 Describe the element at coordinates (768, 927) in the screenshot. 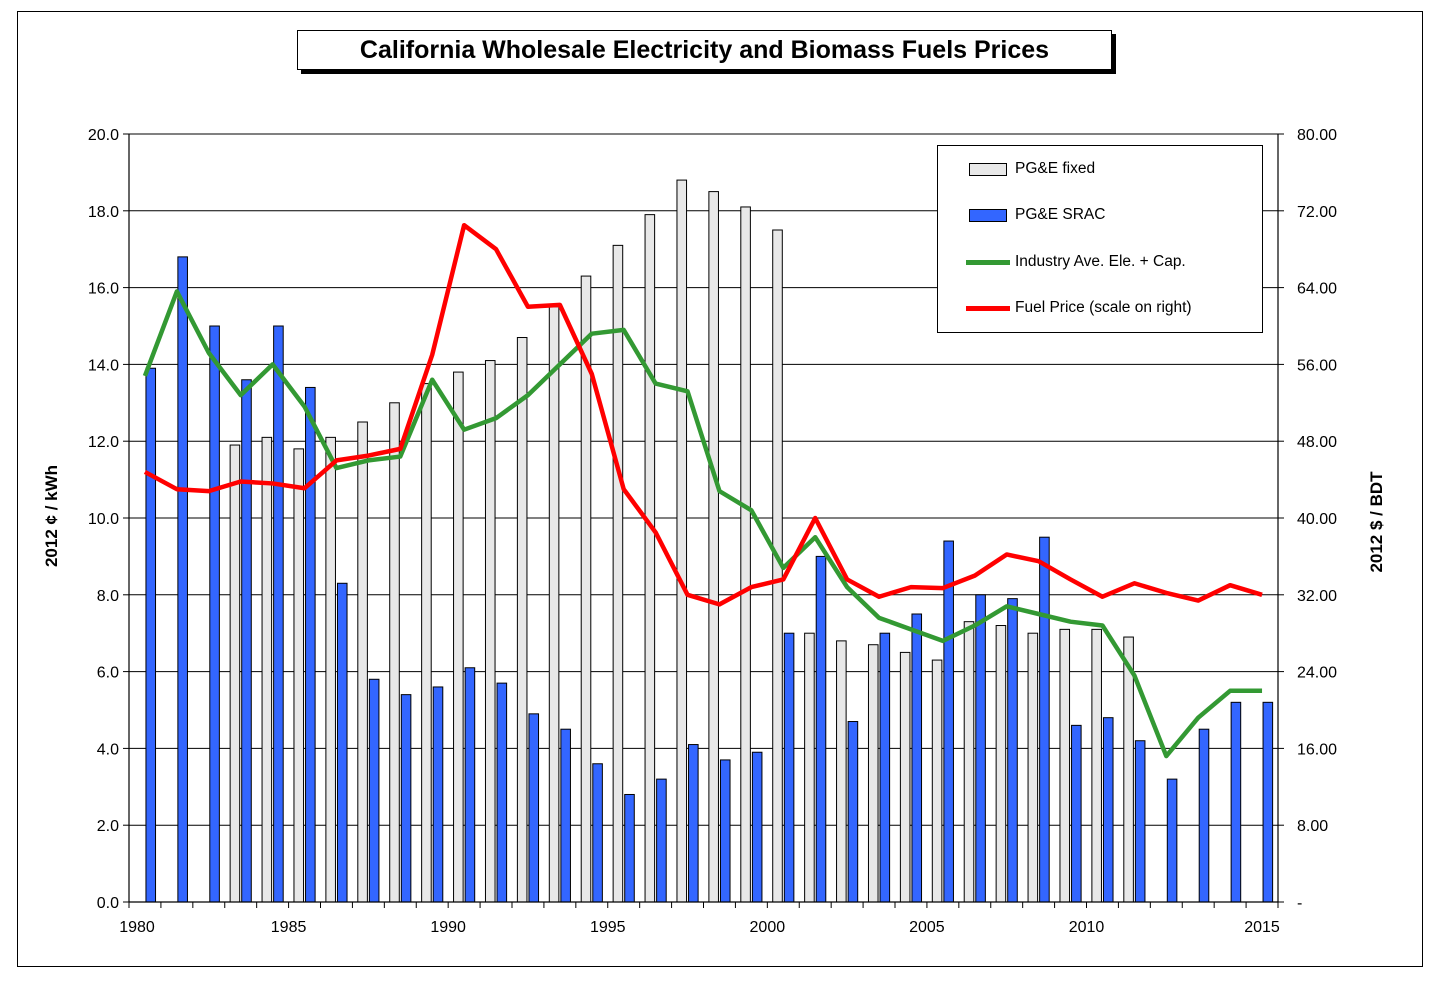

I see `x-tick-label: 2000` at that location.